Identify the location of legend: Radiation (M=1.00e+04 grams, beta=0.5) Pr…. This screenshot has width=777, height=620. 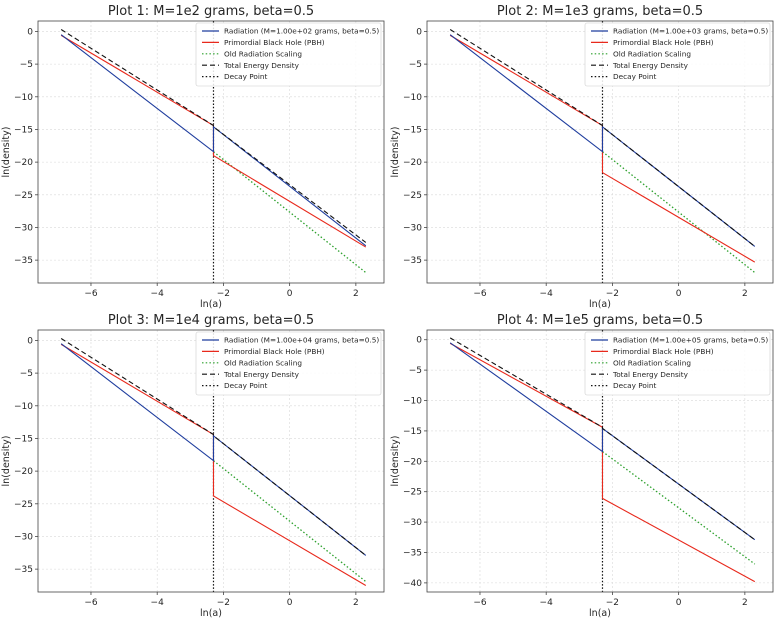
(288, 363).